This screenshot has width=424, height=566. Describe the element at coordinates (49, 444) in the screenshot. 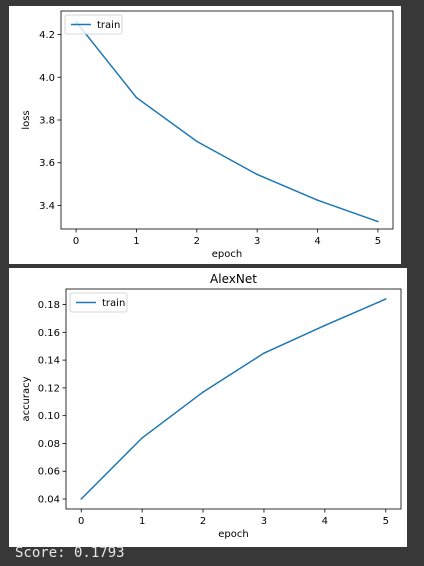

I see `y-tick-label: 0.08` at that location.